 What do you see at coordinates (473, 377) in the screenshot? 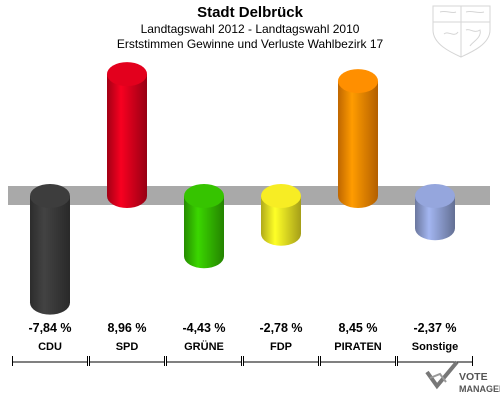
I see `logo-text-vote: VOTE` at bounding box center [473, 377].